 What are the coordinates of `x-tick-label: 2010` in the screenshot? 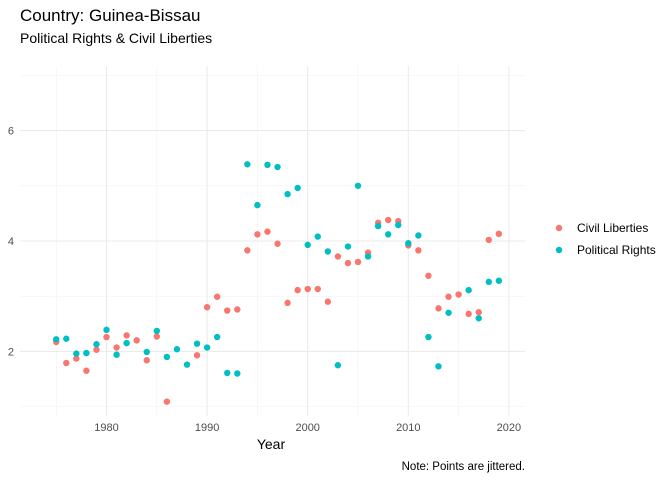 It's located at (408, 428).